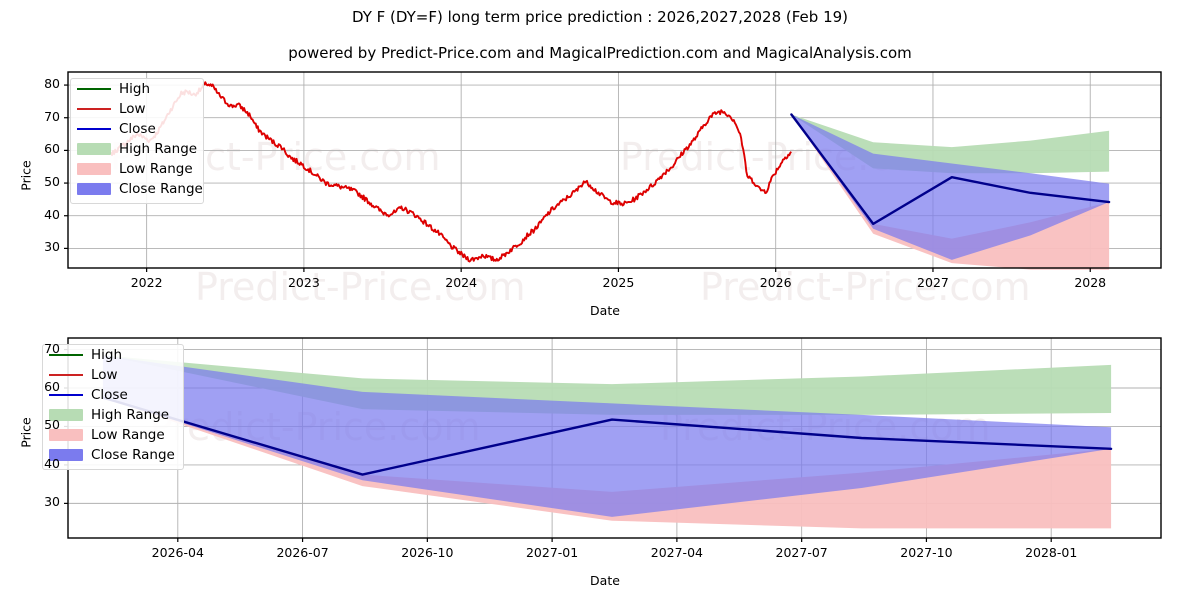 The width and height of the screenshot is (1200, 600). Describe the element at coordinates (933, 282) in the screenshot. I see `x-tick-label: 2027` at that location.